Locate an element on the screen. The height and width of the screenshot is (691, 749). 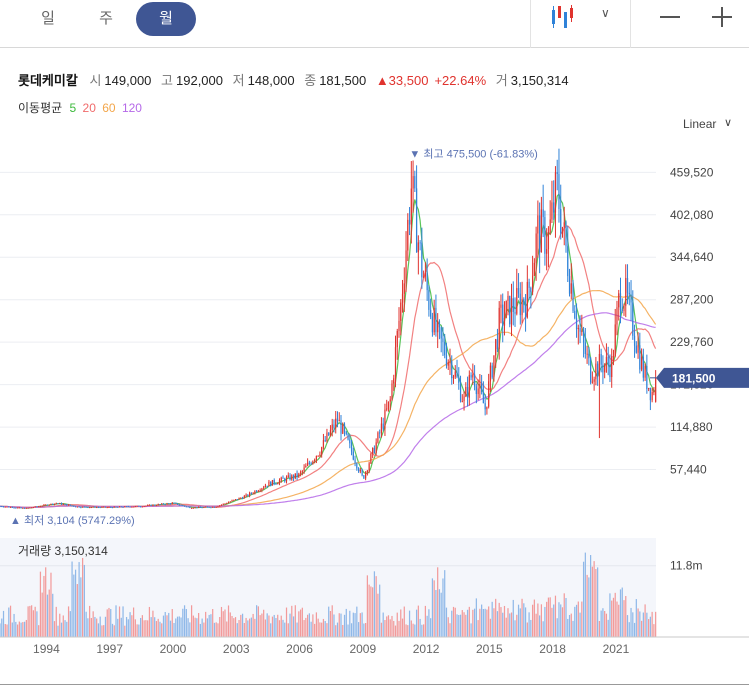
zoom-in-icon is located at coordinates (722, 17).